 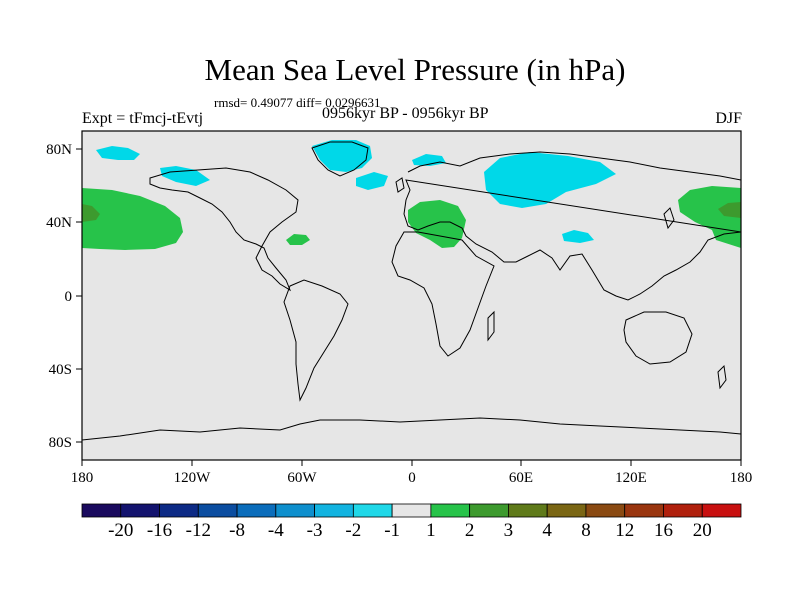 I want to click on y-tick-label: 80S, so click(x=60, y=443).